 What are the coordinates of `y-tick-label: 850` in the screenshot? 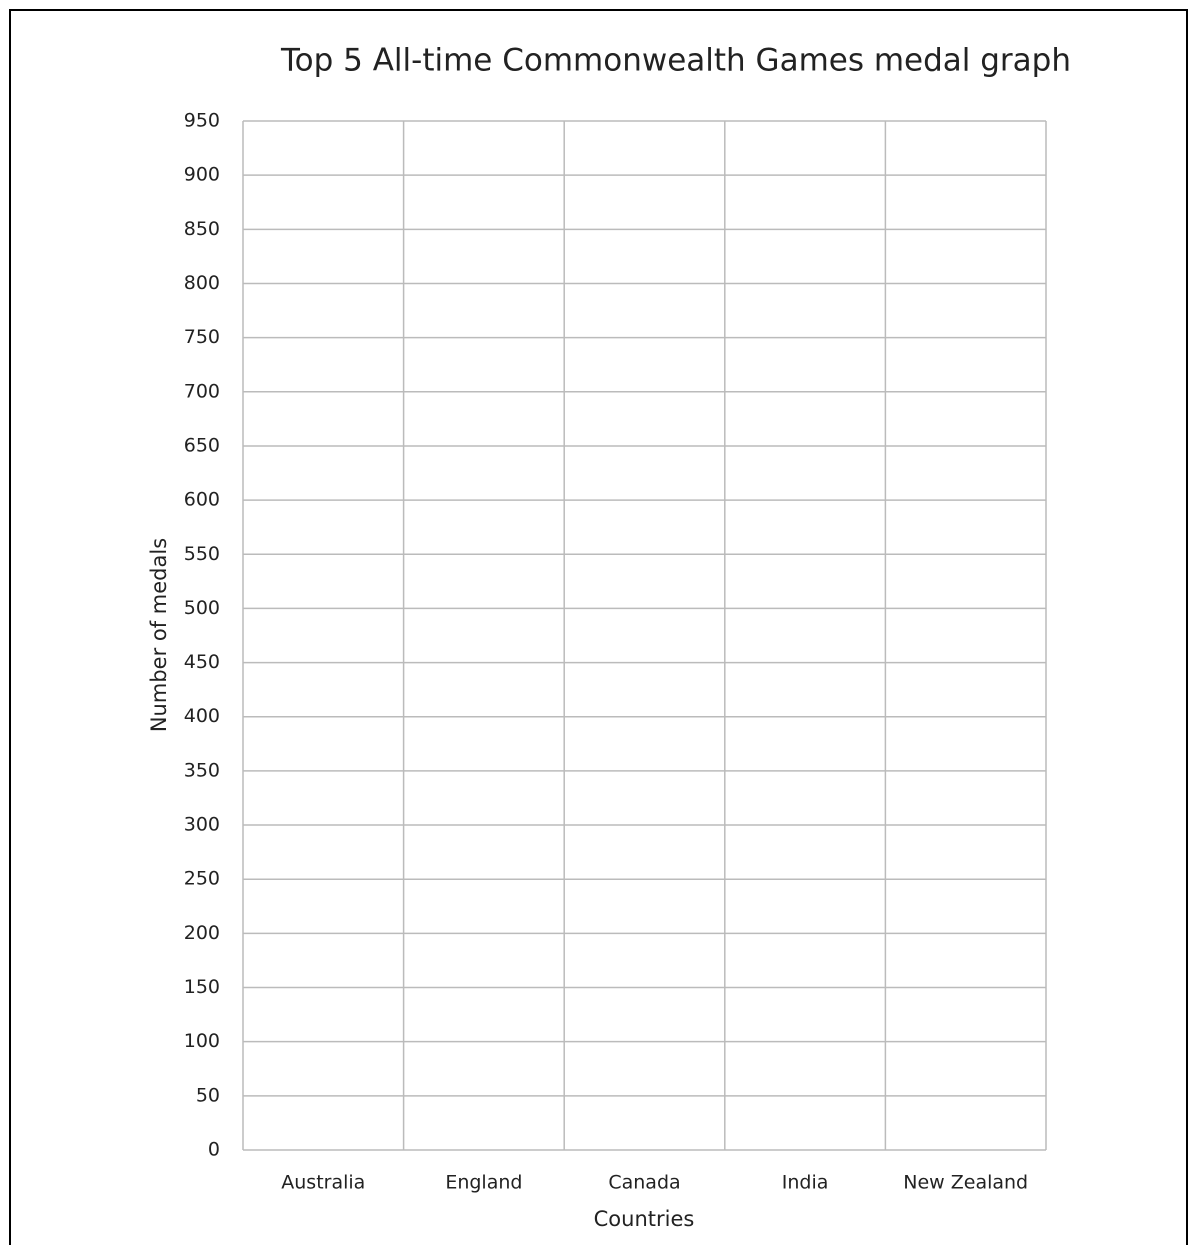 It's located at (202, 229).